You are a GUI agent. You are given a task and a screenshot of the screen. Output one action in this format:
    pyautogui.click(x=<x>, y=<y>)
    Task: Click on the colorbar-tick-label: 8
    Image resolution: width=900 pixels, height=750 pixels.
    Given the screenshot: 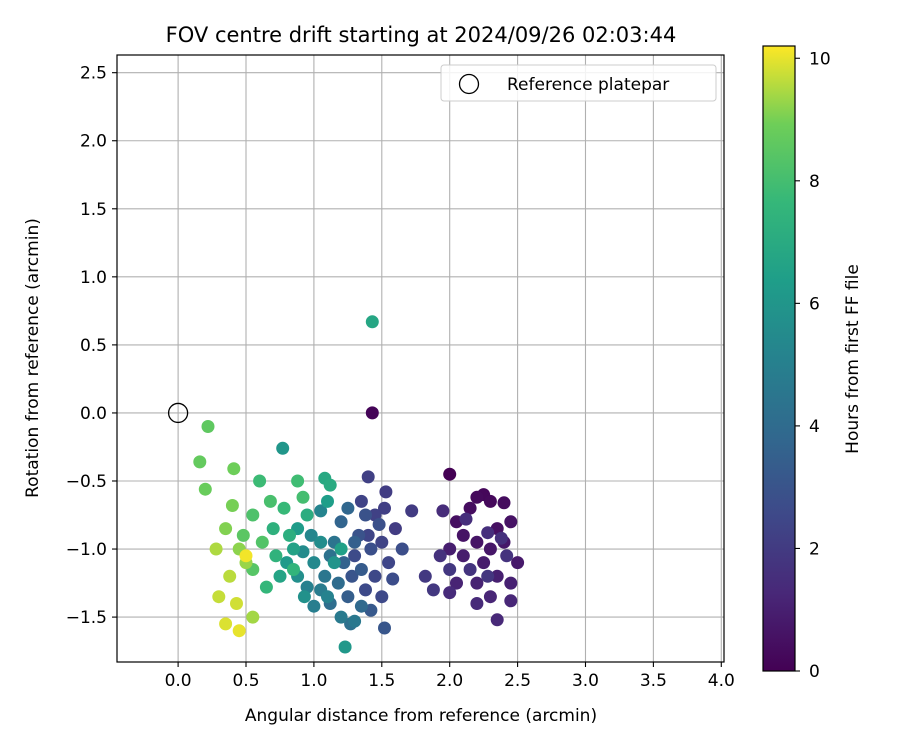 What is the action you would take?
    pyautogui.click(x=814, y=182)
    